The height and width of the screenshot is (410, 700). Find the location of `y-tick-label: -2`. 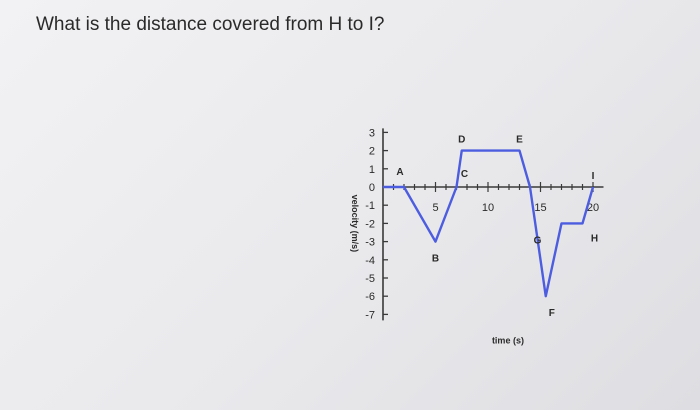

y-tick-label: -2 is located at coordinates (370, 224).